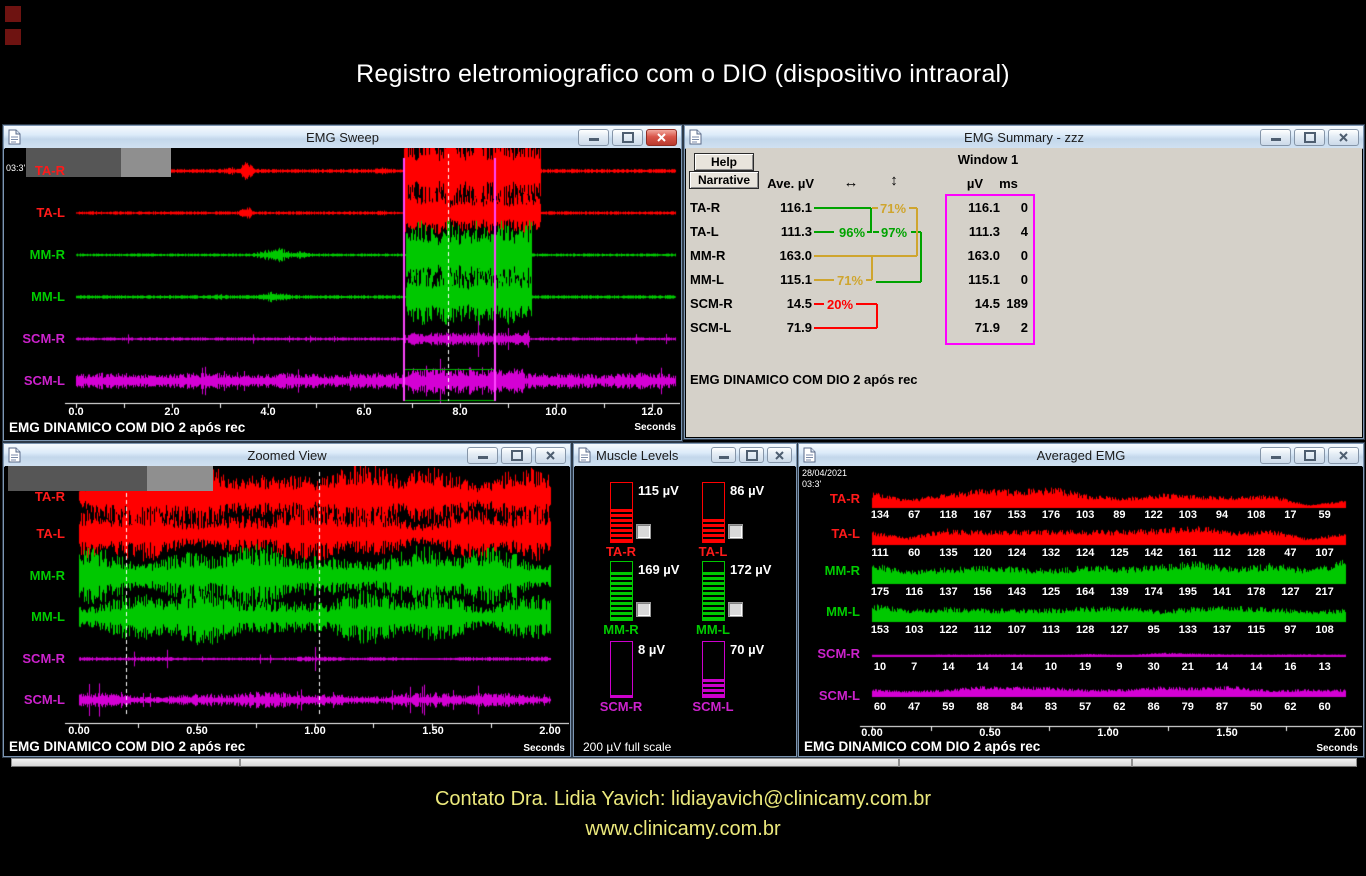 The width and height of the screenshot is (1366, 876). I want to click on avg-value: 59, so click(948, 707).